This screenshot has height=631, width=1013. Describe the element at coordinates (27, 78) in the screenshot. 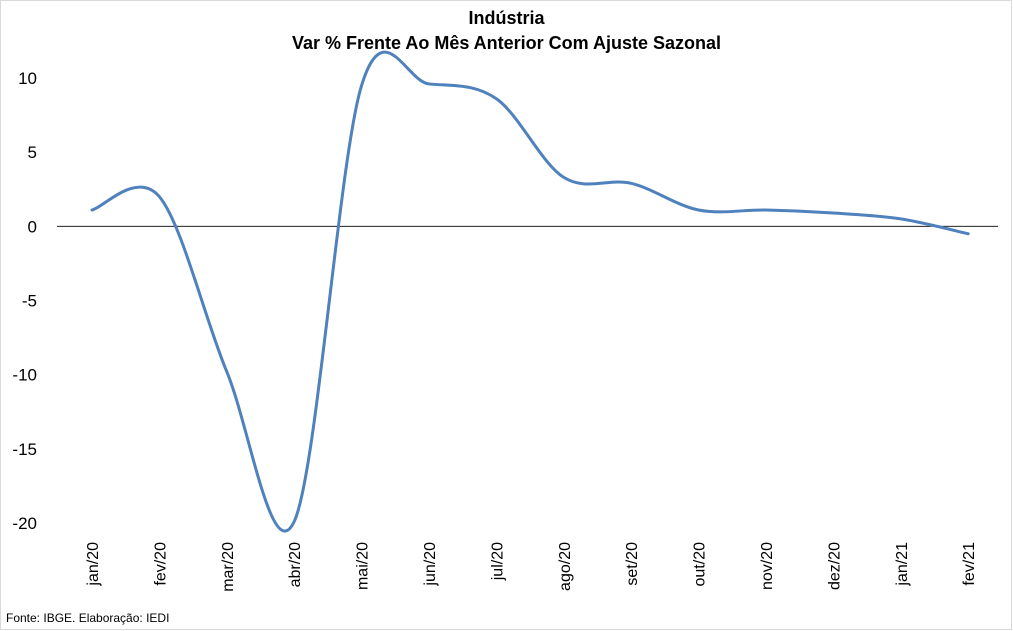

I see `y-tick-label: 10` at that location.